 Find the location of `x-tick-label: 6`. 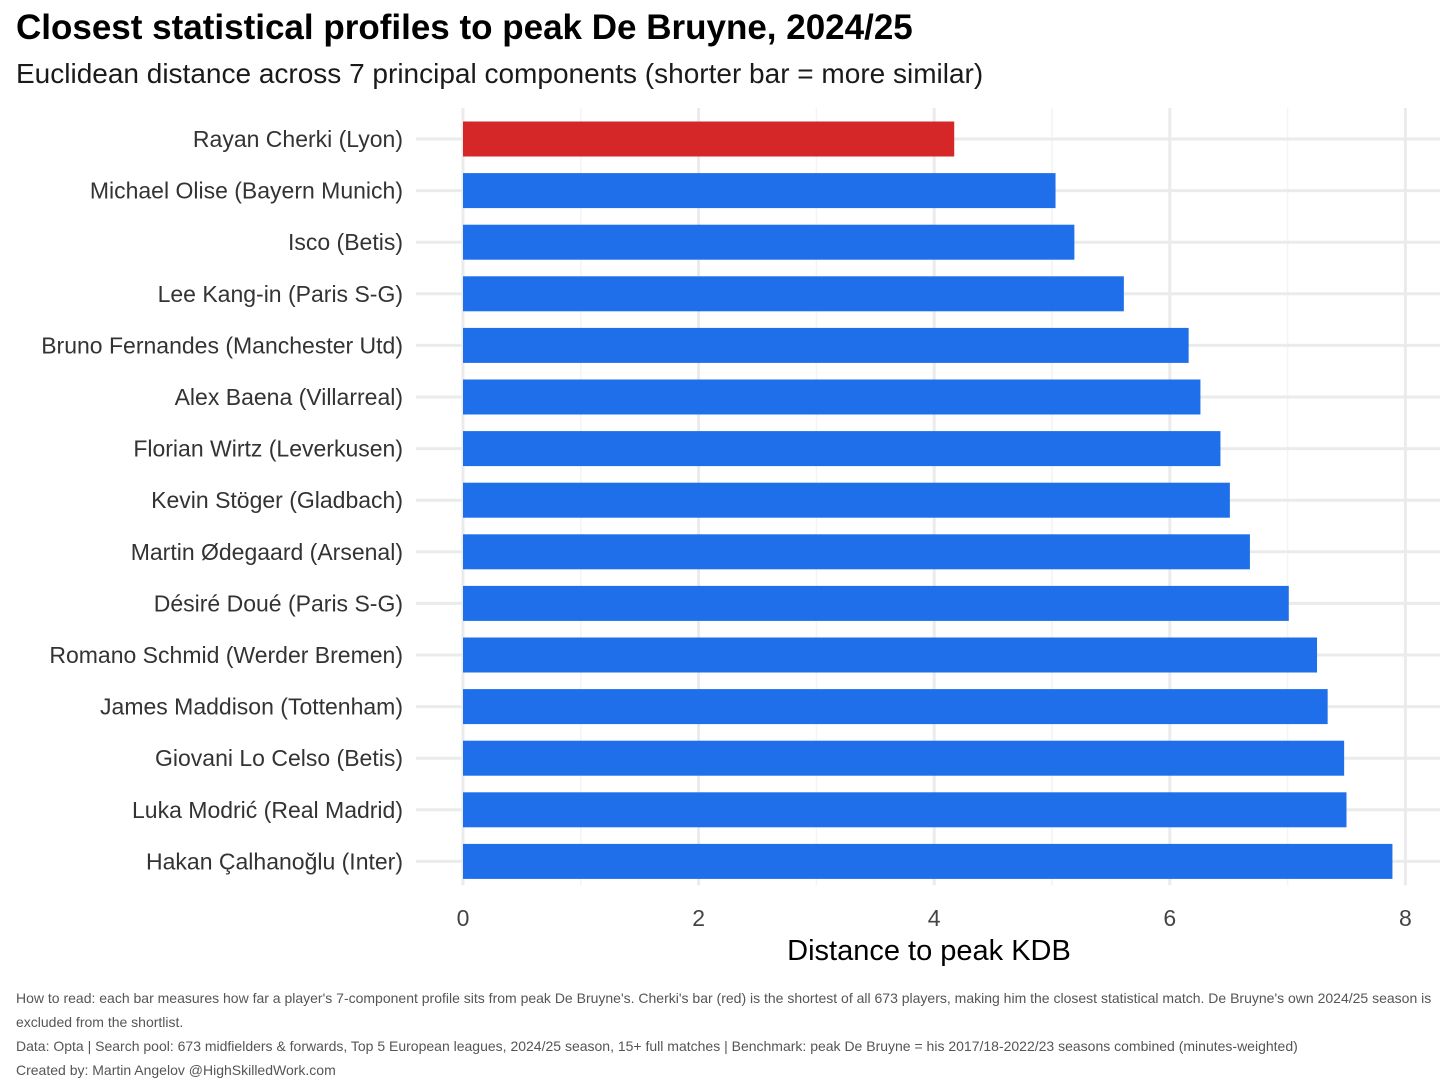

x-tick-label: 6 is located at coordinates (1169, 918).